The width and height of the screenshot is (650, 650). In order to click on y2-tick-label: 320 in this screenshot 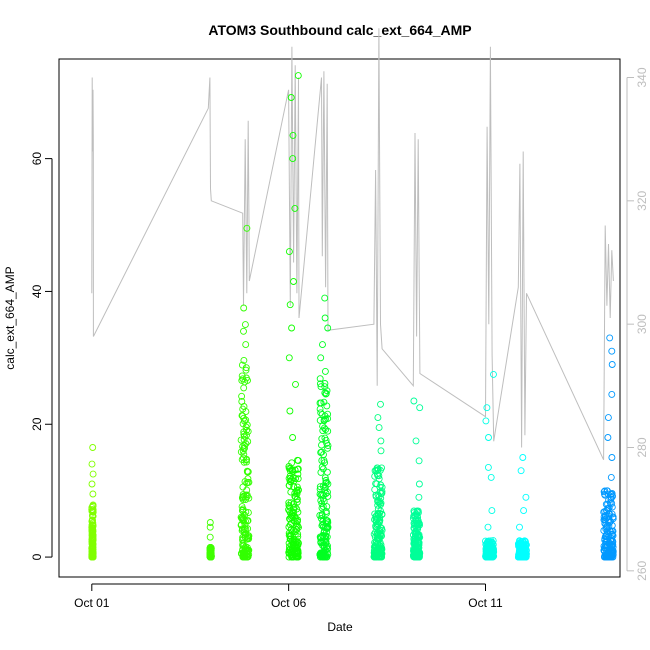, I will do `click(642, 201)`.